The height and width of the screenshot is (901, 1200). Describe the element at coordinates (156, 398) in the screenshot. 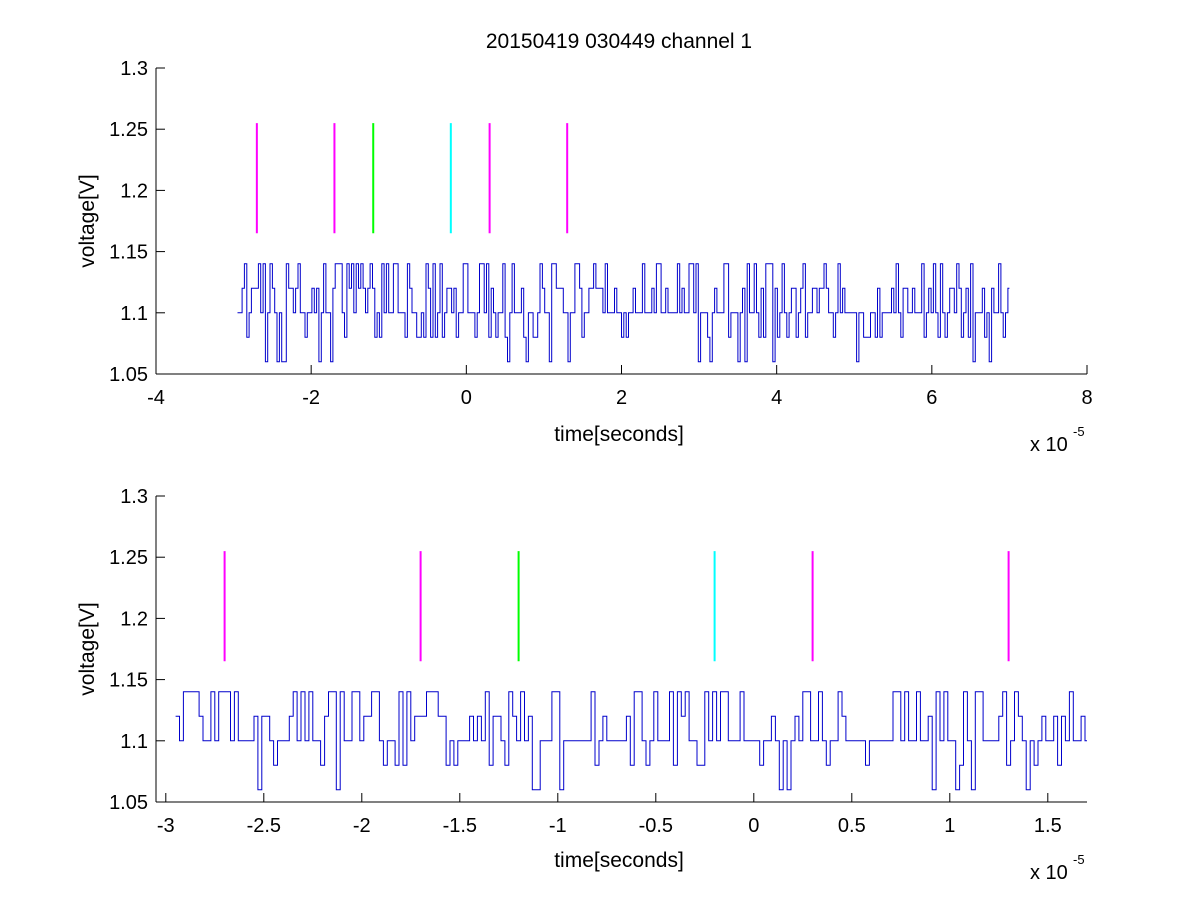

I see `top-x-tick-label: -4` at that location.